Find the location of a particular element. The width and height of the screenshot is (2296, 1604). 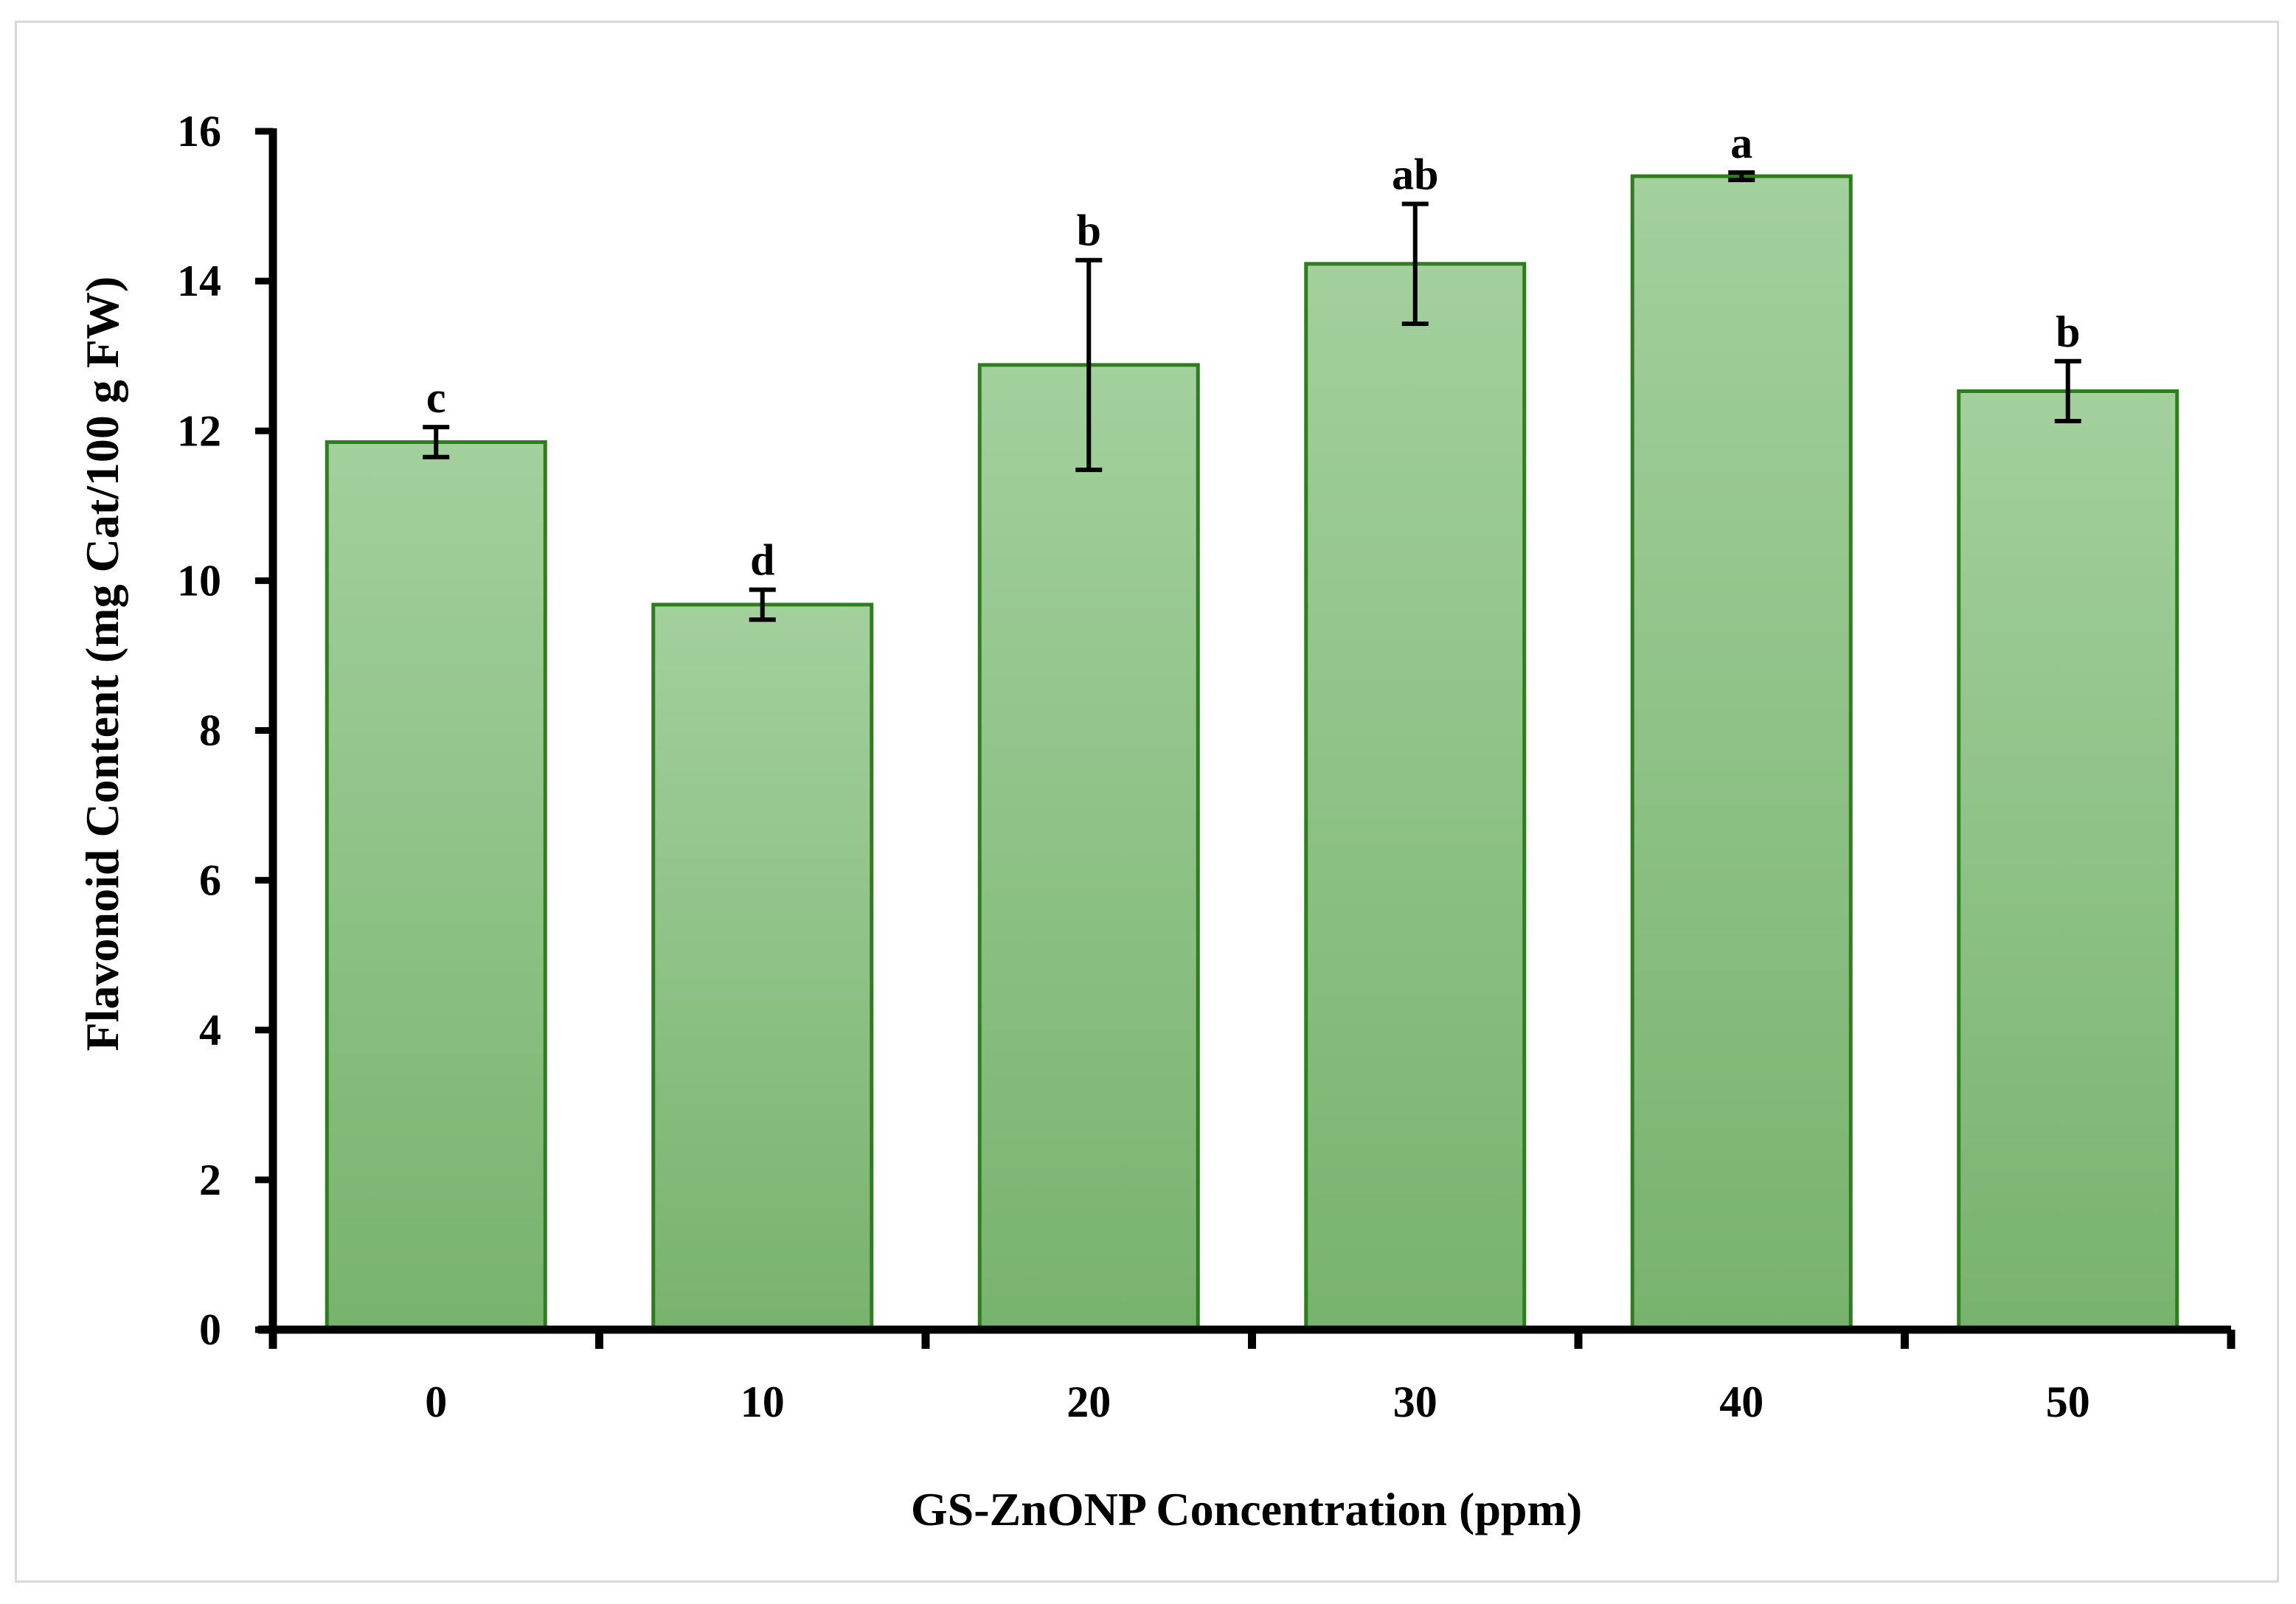

x-tick-label-20: 20 is located at coordinates (1089, 1402).